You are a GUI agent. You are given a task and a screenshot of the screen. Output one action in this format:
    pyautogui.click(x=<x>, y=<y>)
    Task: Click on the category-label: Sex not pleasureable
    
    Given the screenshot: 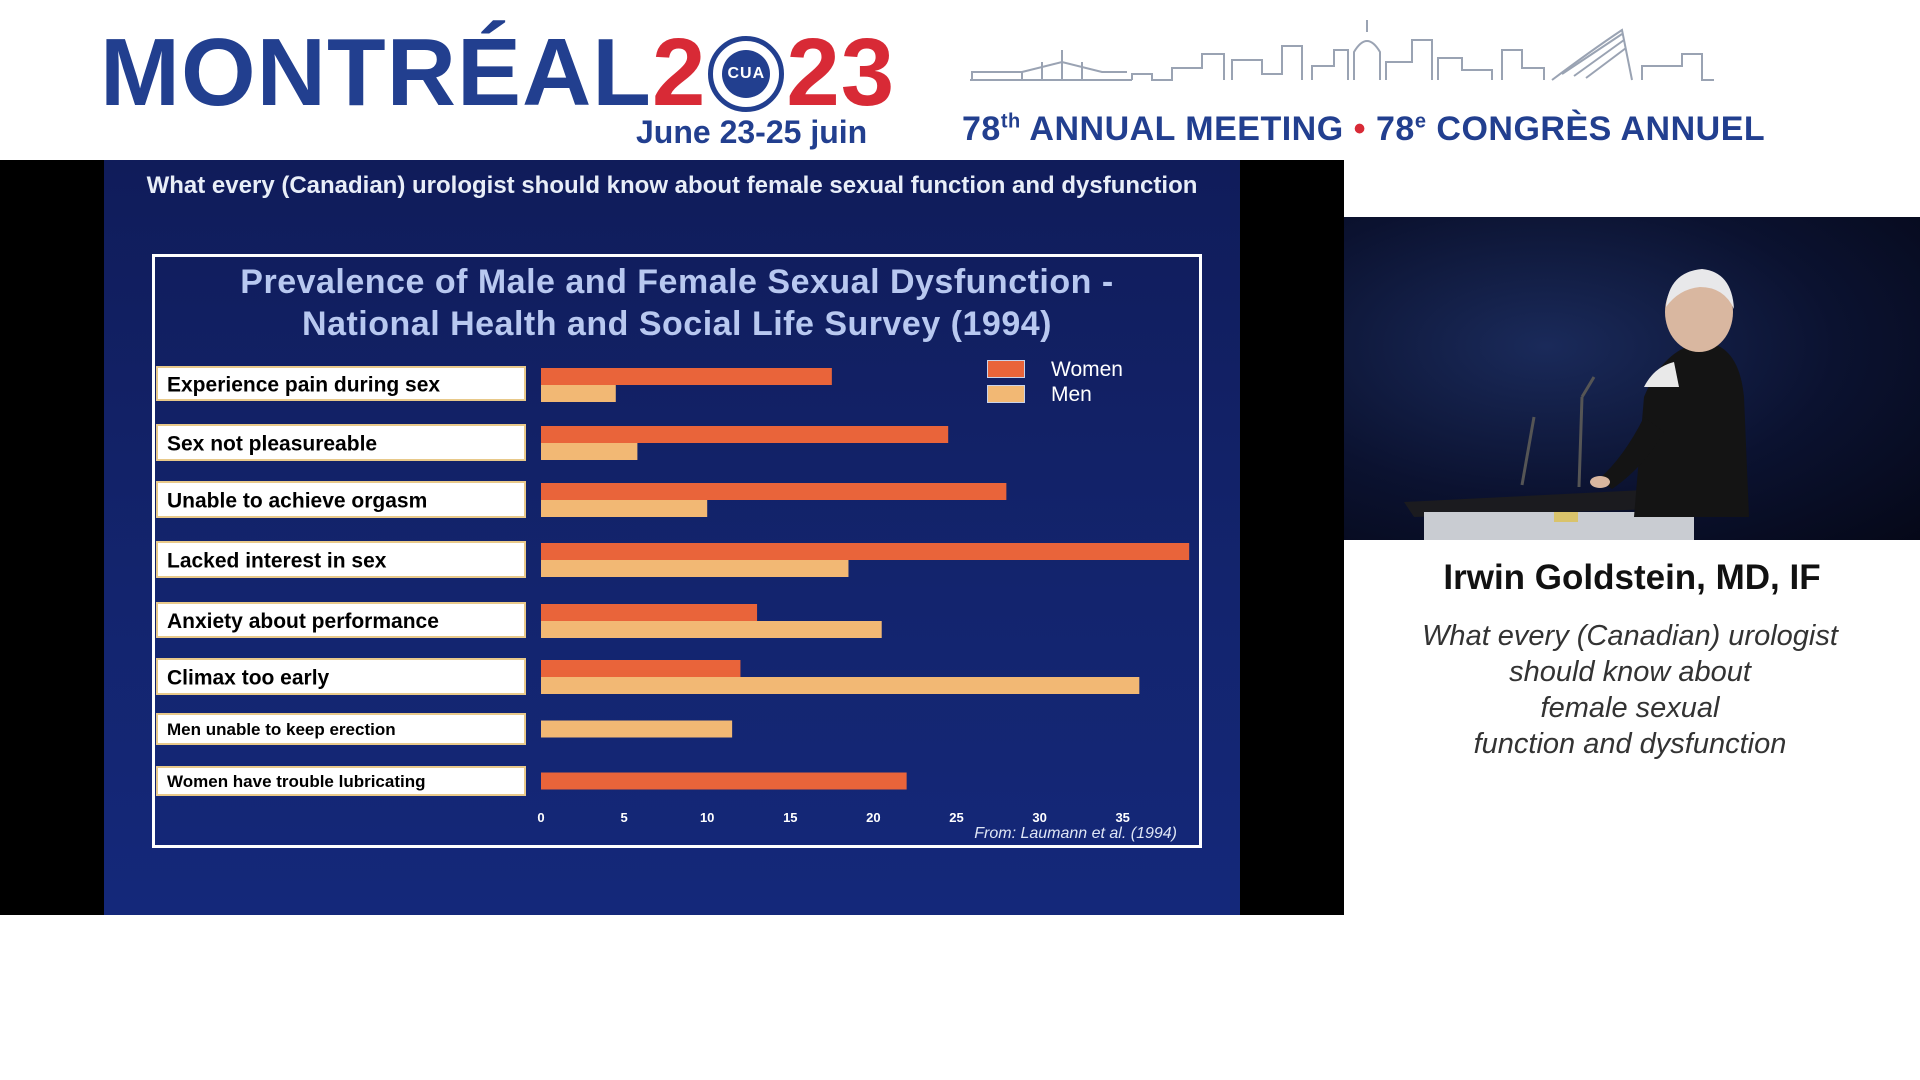 What is the action you would take?
    pyautogui.click(x=272, y=444)
    